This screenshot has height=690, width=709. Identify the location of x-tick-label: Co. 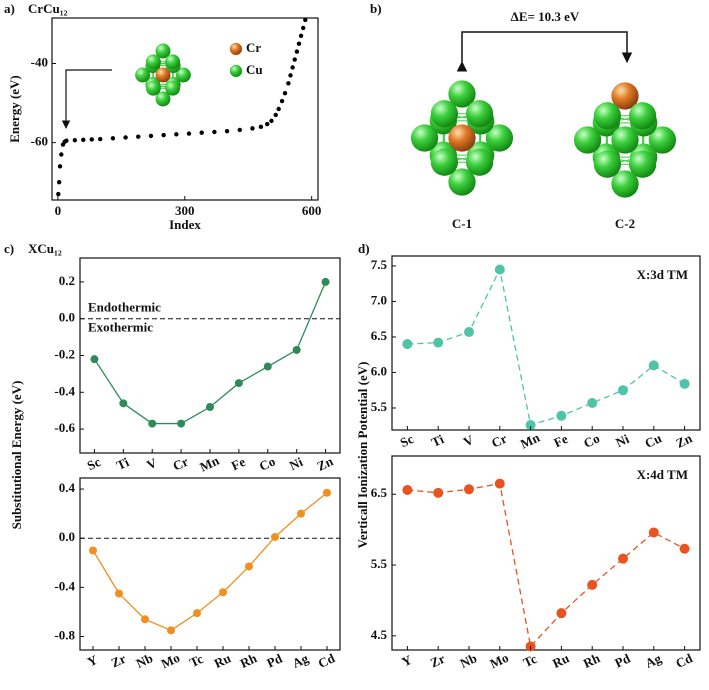
(267, 463).